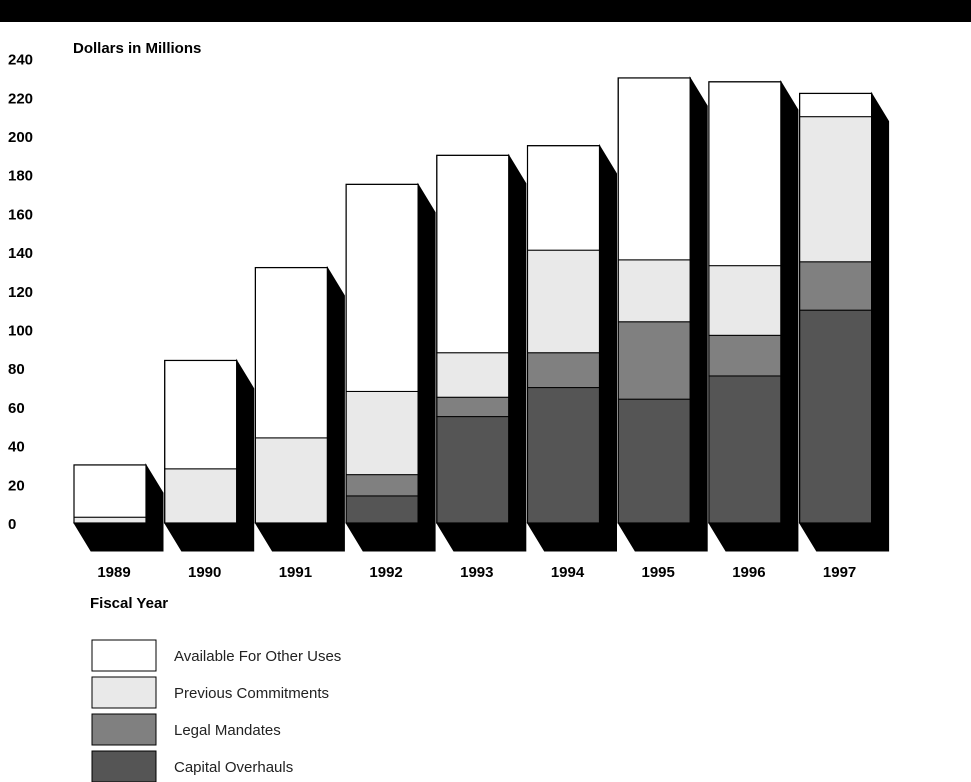 The height and width of the screenshot is (782, 971). I want to click on y-axis-label: Dollars in Millions, so click(137, 48).